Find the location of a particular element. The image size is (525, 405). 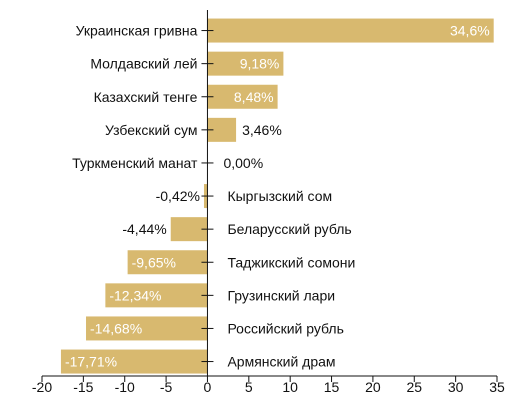

category-label: Узбекский сум is located at coordinates (151, 130).